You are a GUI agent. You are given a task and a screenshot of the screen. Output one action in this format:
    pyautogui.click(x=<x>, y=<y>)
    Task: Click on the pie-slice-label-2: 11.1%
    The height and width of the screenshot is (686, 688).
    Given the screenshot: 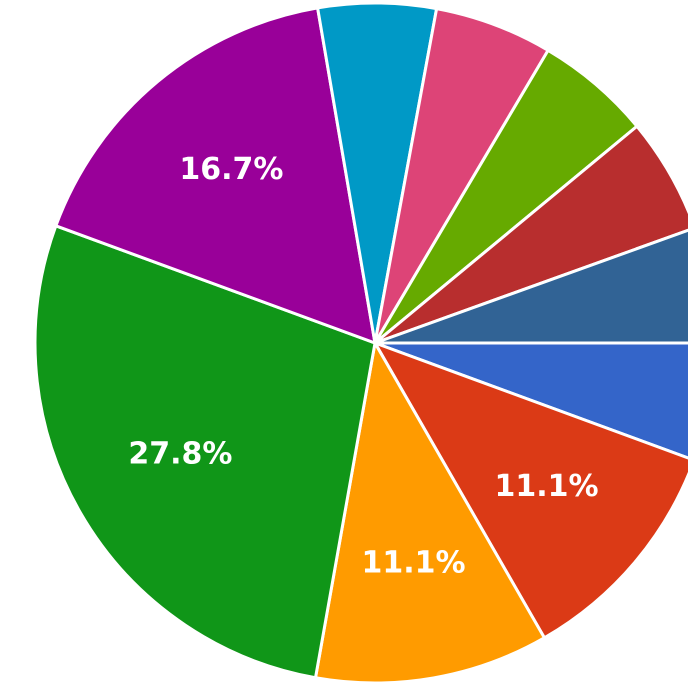 What is the action you would take?
    pyautogui.click(x=547, y=486)
    